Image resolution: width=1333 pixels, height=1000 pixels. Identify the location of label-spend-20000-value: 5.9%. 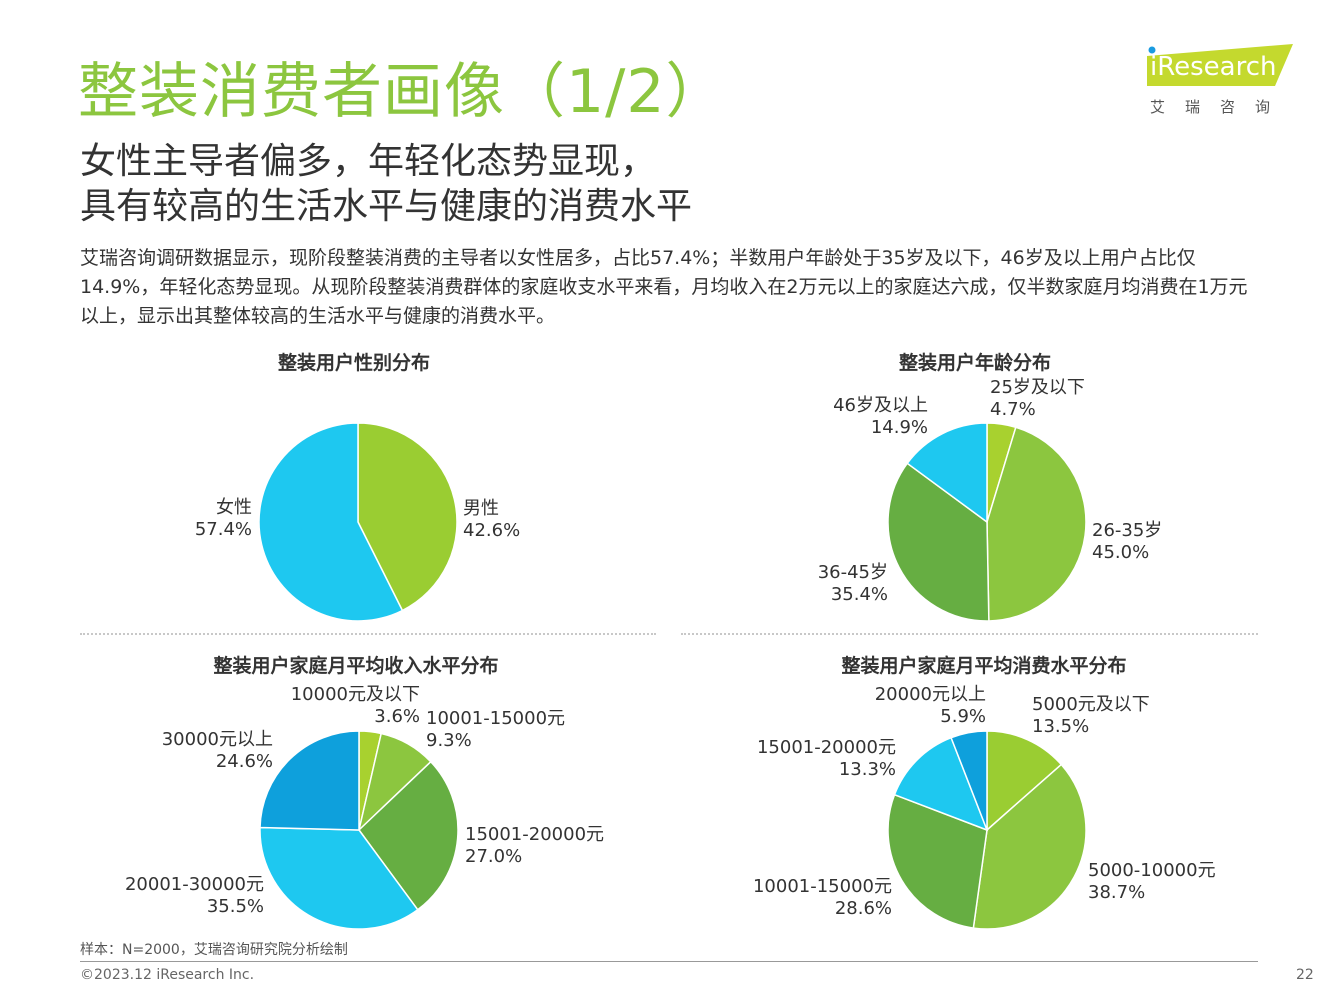
(963, 716).